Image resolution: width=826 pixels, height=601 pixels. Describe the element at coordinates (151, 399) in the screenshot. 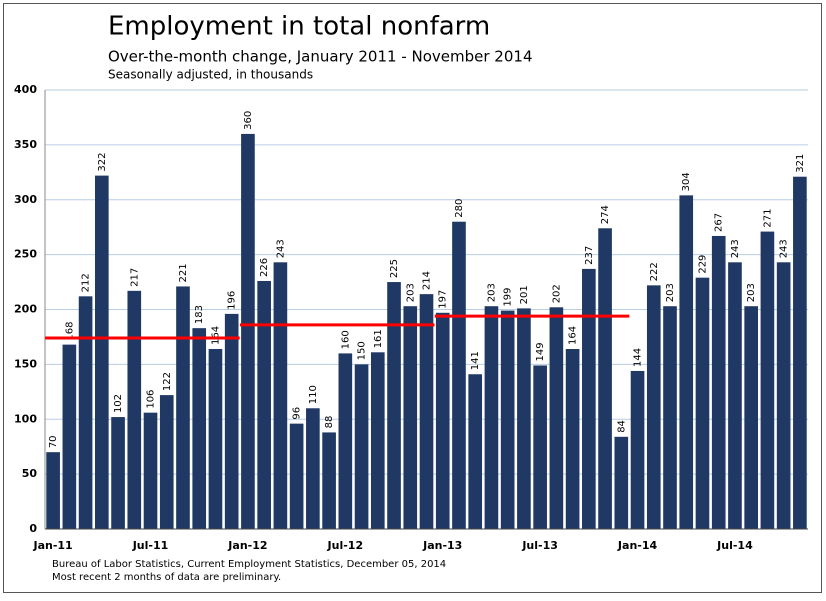

I see `value-label: 106` at that location.